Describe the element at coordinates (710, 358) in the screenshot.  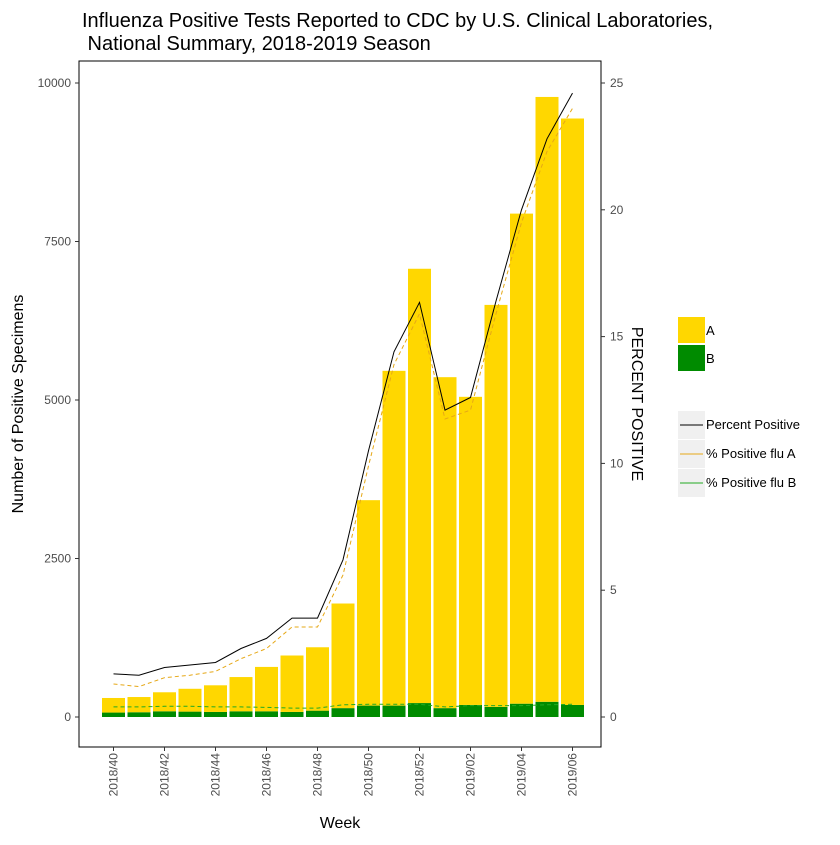
I see `legend-fill-label-B: B` at that location.